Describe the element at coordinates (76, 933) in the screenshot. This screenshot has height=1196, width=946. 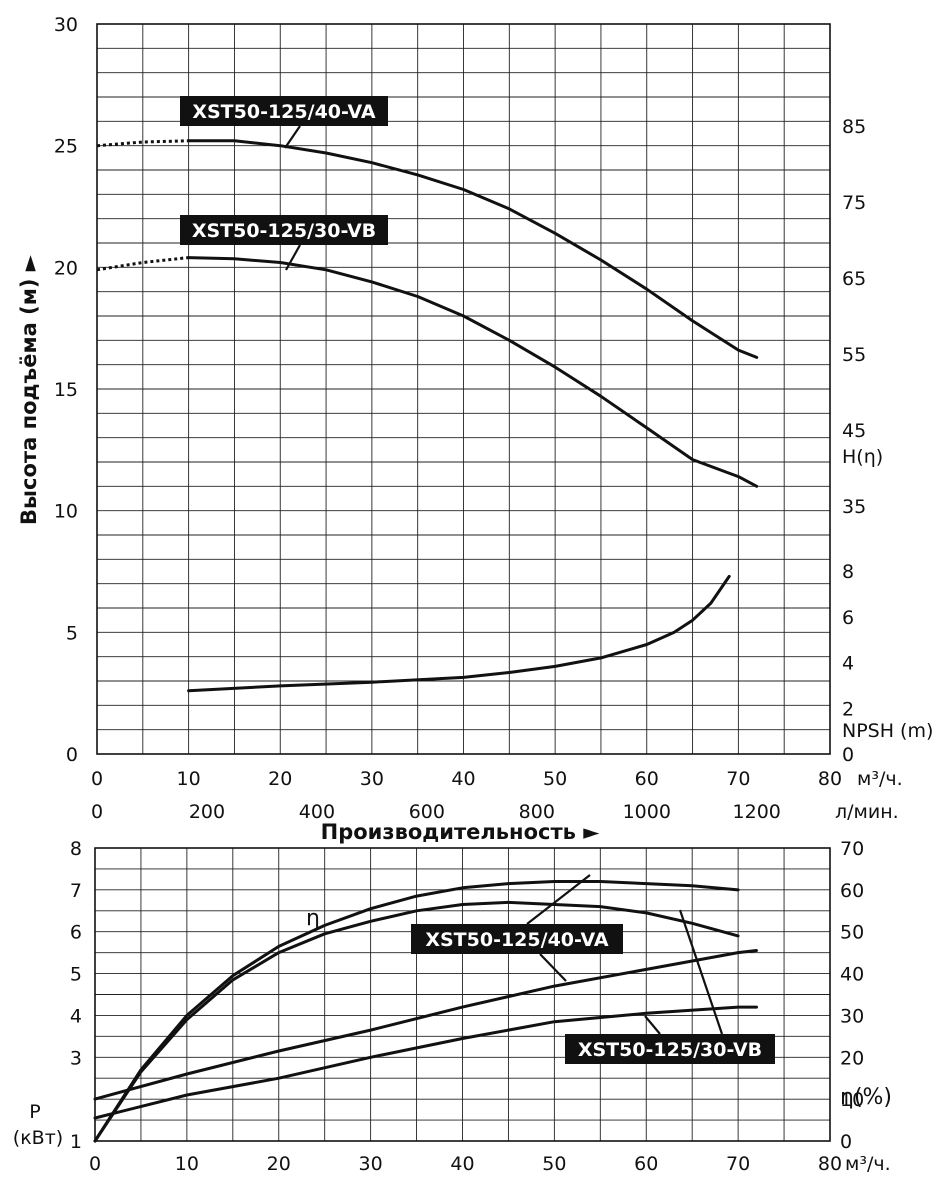
I see `power-tick-label: 6` at that location.